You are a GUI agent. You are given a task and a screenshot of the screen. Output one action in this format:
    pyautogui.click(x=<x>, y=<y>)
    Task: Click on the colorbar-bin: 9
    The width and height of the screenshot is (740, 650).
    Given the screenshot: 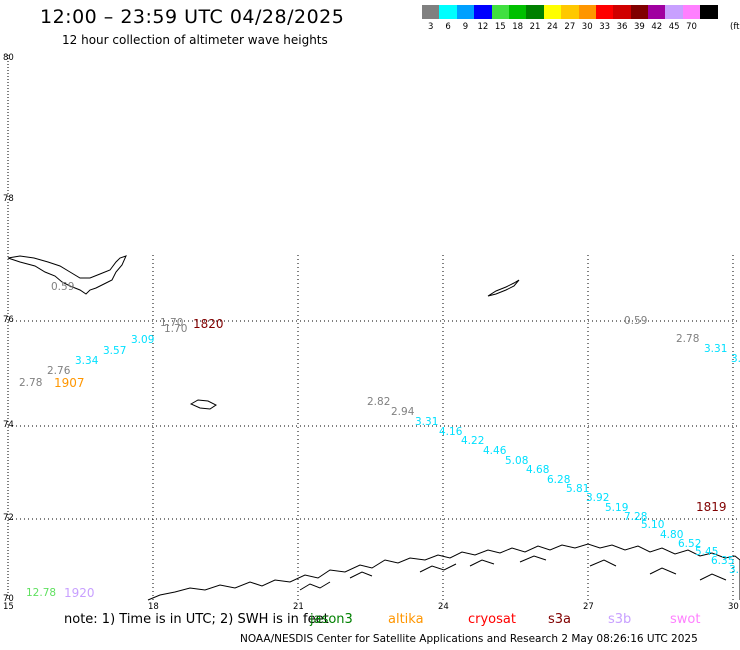 What is the action you would take?
    pyautogui.click(x=465, y=18)
    